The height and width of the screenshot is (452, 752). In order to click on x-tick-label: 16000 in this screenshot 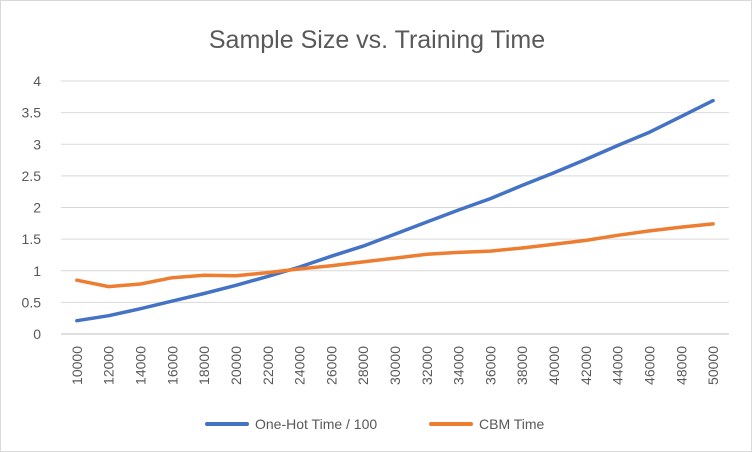, I will do `click(172, 365)`.